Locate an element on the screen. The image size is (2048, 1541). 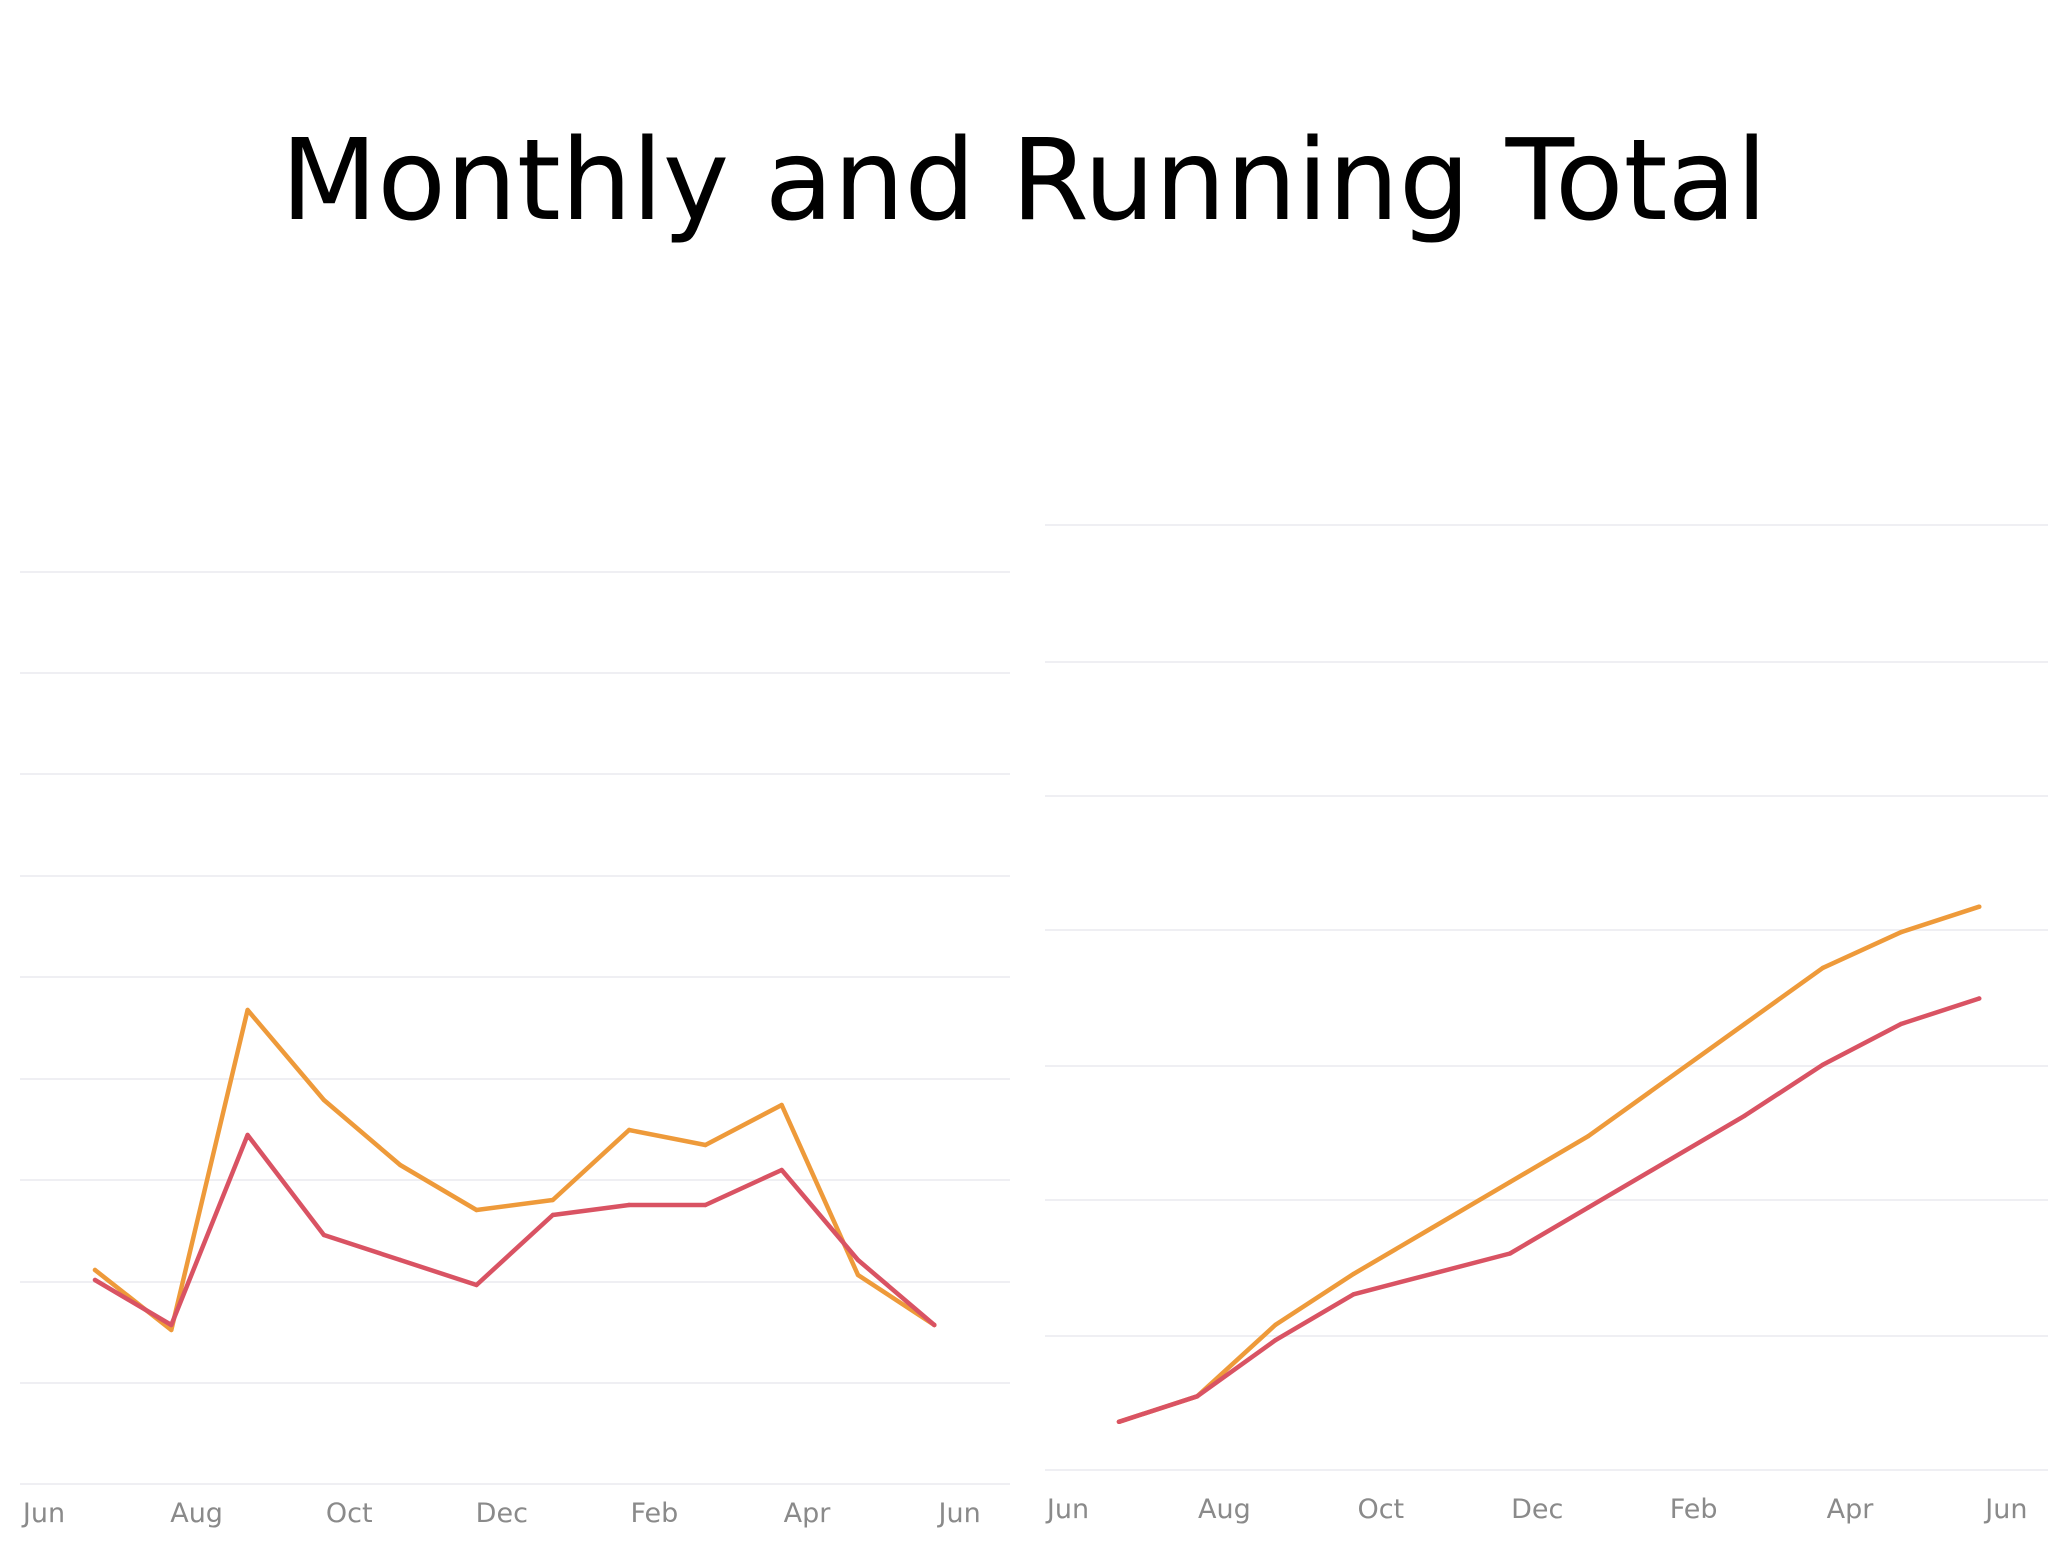
monthly-x-tick-label: Aug is located at coordinates (196, 1513).